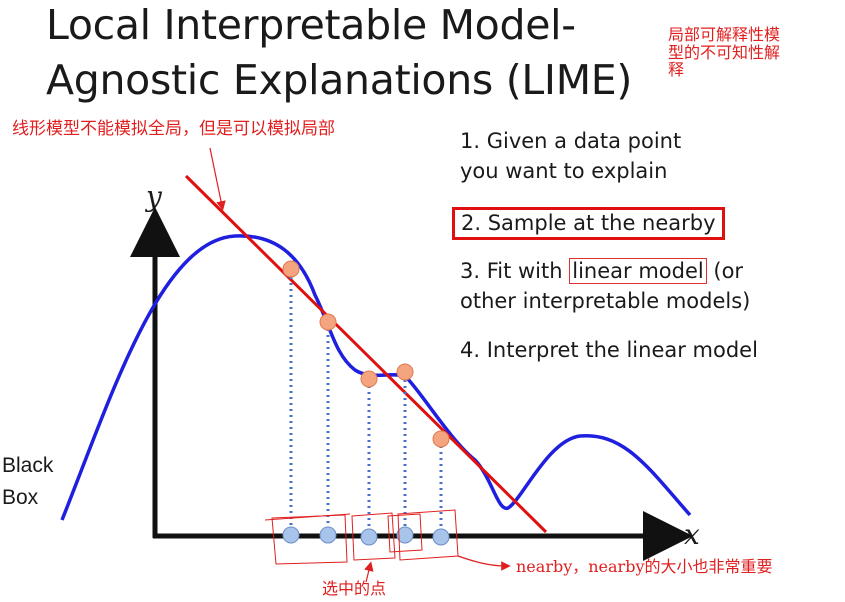 This screenshot has height=602, width=845. Describe the element at coordinates (638, 271) in the screenshot. I see `linear-model-highlight: linear model` at that location.